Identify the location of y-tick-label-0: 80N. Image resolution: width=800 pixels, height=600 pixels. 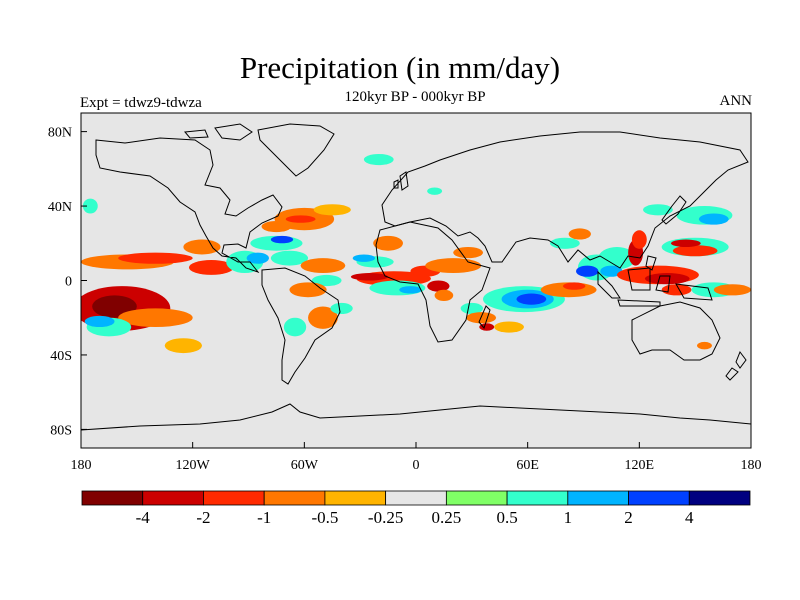
(60, 133).